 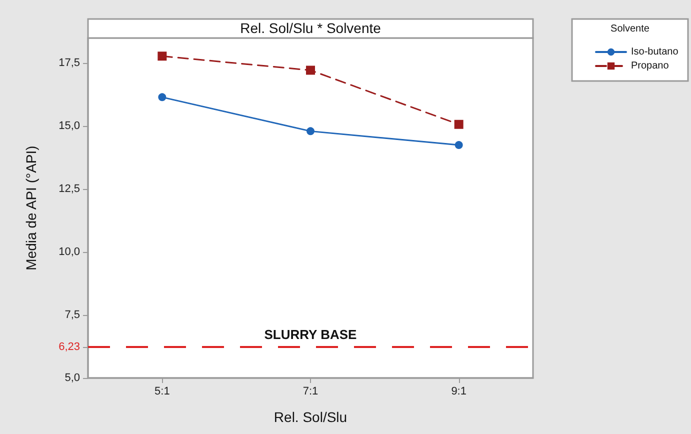 What do you see at coordinates (310, 392) in the screenshot?
I see `x-tick-label: 7:1` at bounding box center [310, 392].